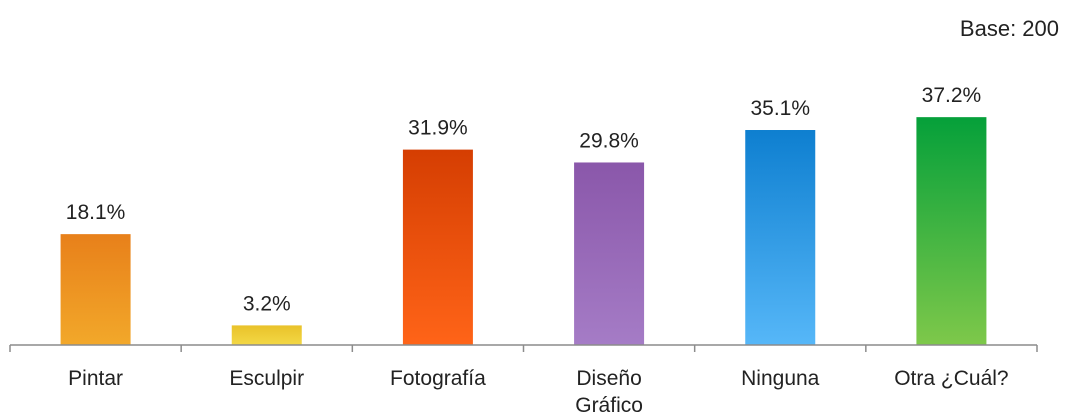 Image resolution: width=1067 pixels, height=416 pixels. Describe the element at coordinates (266, 378) in the screenshot. I see `category-label: Esculpir` at that location.